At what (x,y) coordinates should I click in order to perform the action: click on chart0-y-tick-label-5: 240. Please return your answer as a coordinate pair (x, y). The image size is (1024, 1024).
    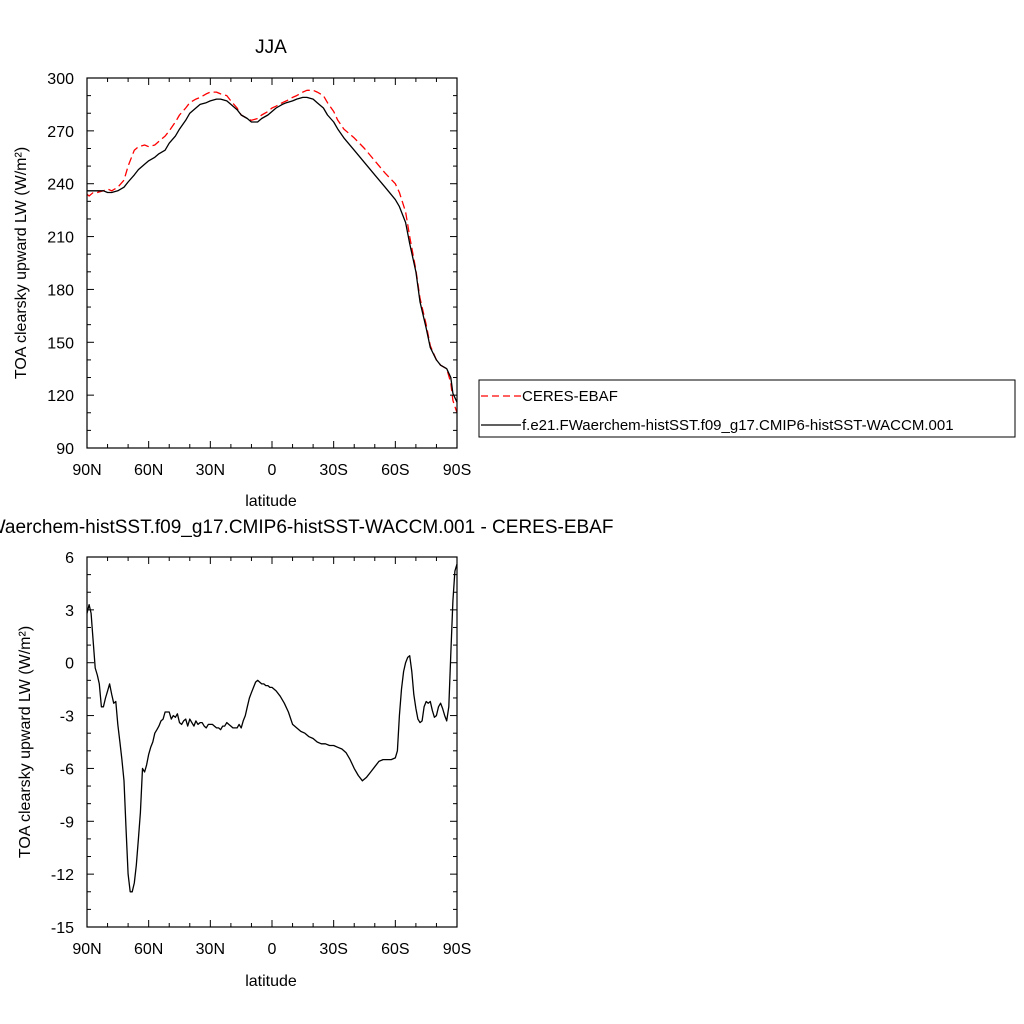
    Looking at the image, I should click on (60, 185).